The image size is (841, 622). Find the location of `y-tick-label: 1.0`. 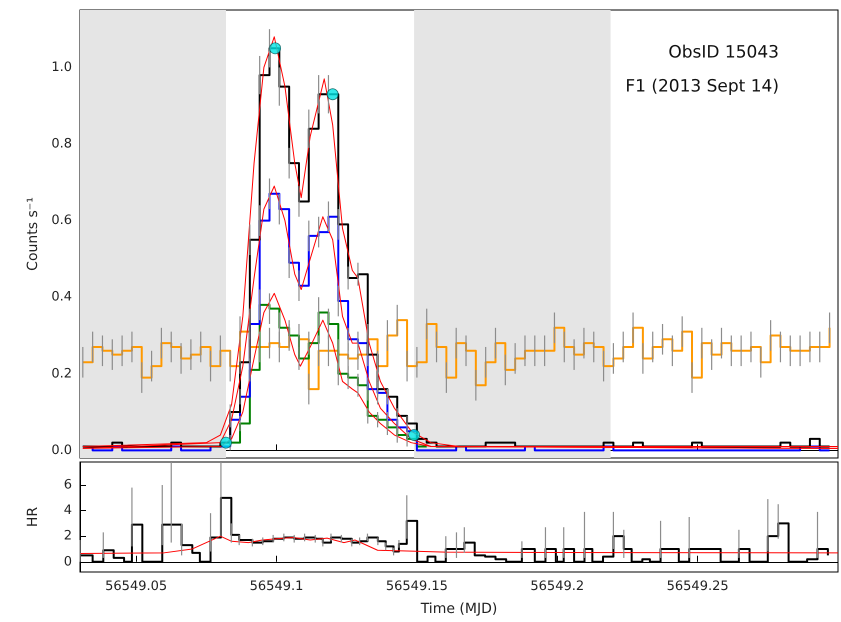

y-tick-label: 1.0 is located at coordinates (61, 67).